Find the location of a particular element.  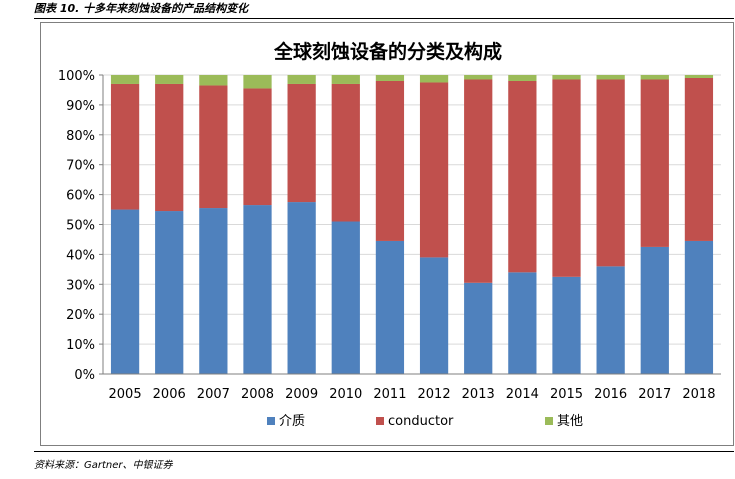

y-tick-label: 60% is located at coordinates (80, 196).